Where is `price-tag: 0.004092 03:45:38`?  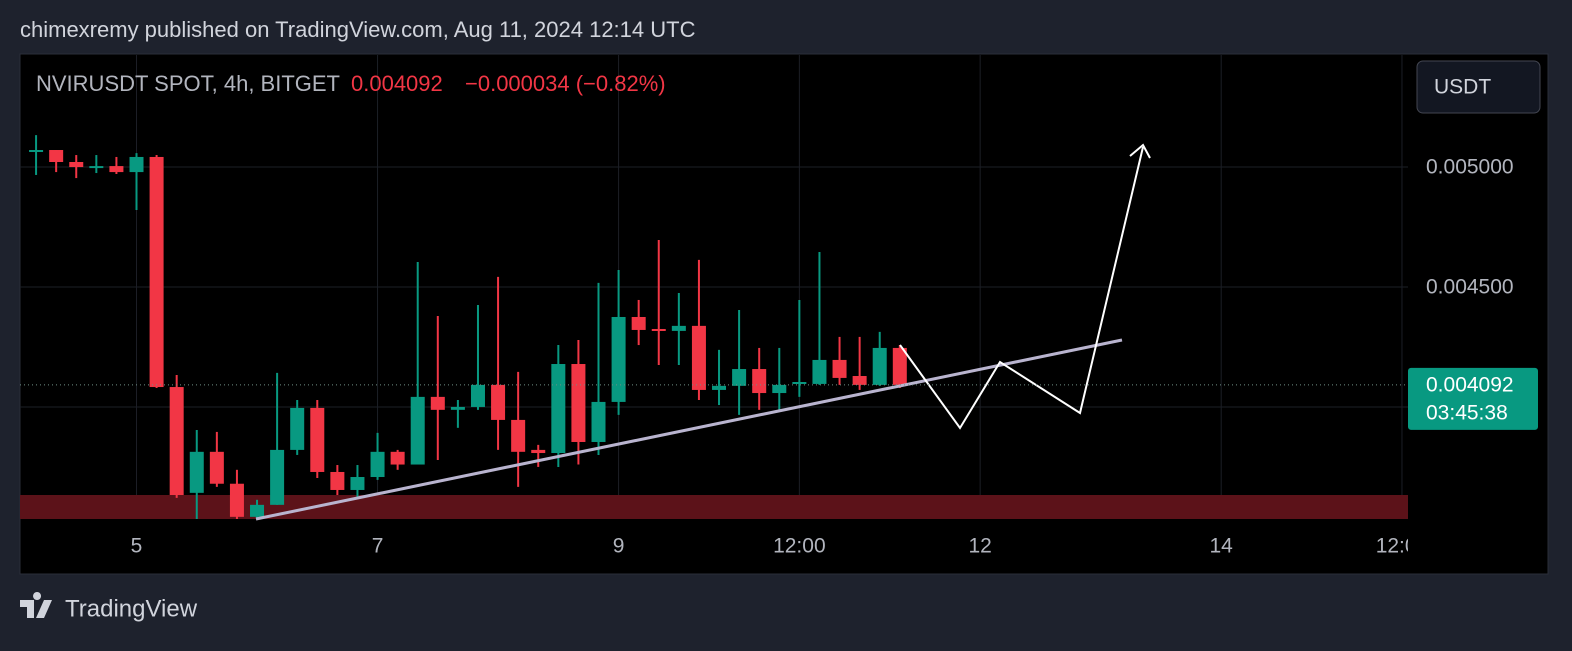
price-tag: 0.004092 03:45:38 is located at coordinates (1473, 398).